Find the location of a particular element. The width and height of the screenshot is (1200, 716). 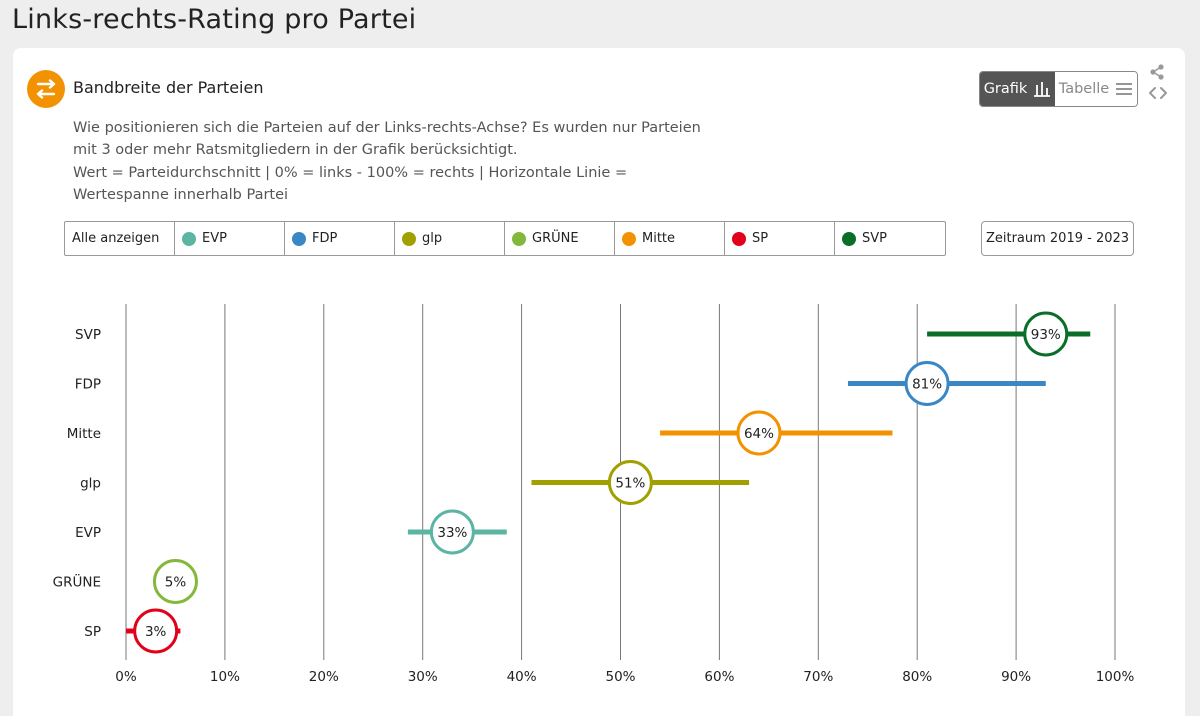

bar-chart-icon is located at coordinates (1042, 89).